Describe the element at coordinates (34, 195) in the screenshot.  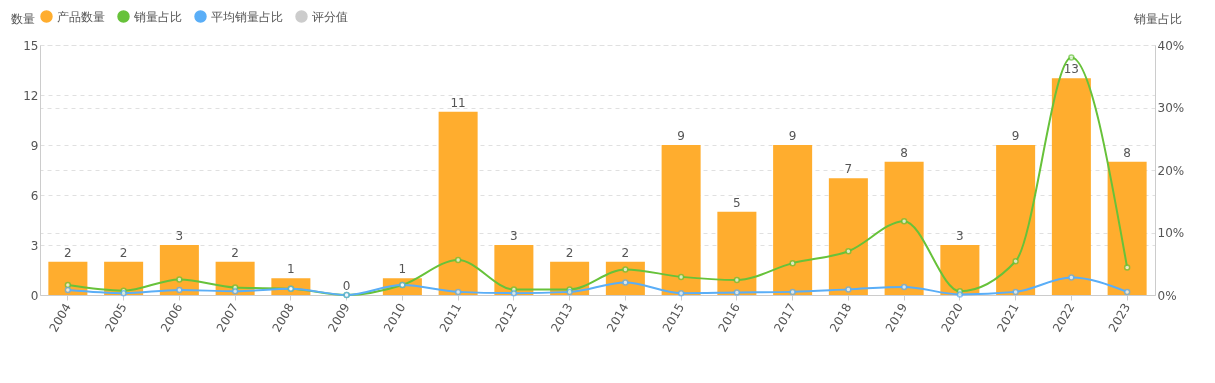
I see `y-tick-label: 6` at that location.